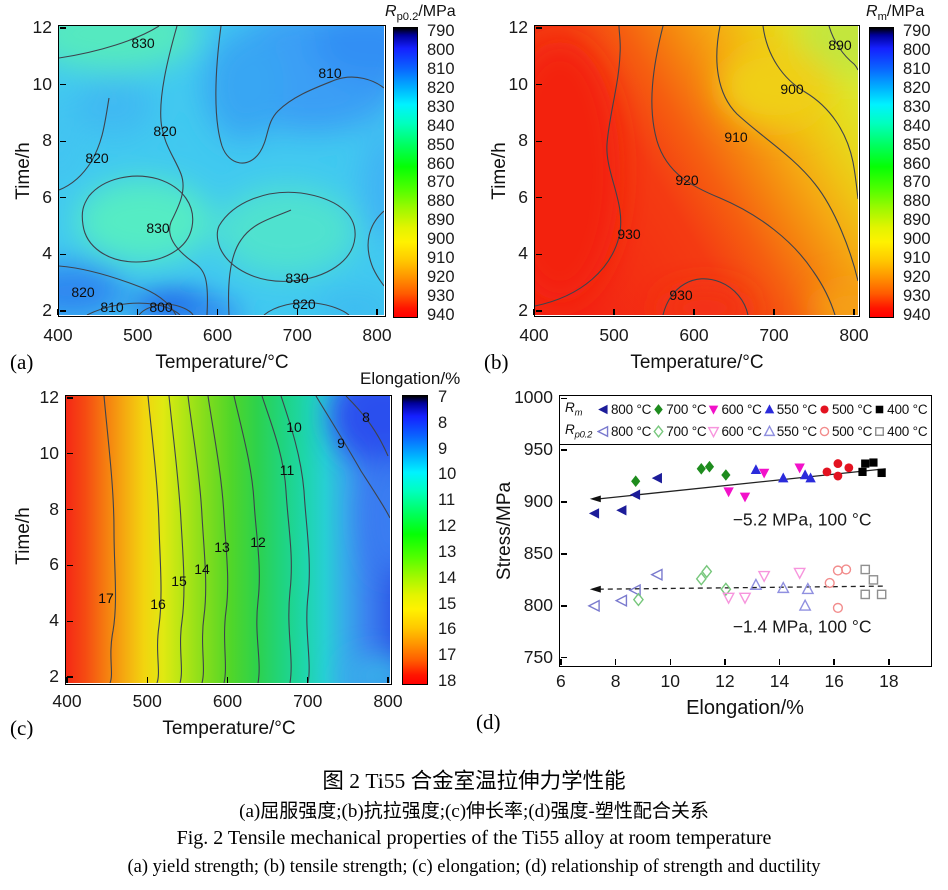 This screenshot has height=890, width=948. What do you see at coordinates (631, 409) in the screenshot?
I see `legend-item-label: 800 °C` at bounding box center [631, 409].